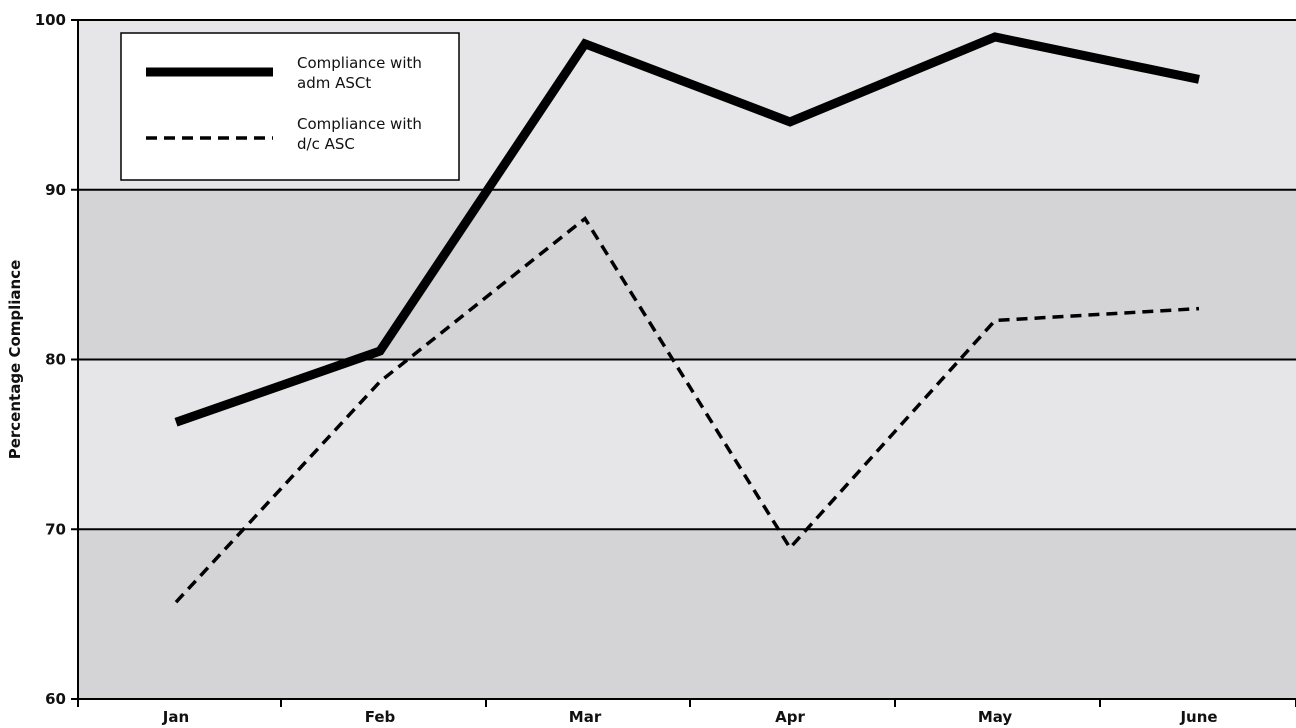 This screenshot has height=728, width=1296. What do you see at coordinates (175, 717) in the screenshot?
I see `x-tick-label-jan: Jan` at bounding box center [175, 717].